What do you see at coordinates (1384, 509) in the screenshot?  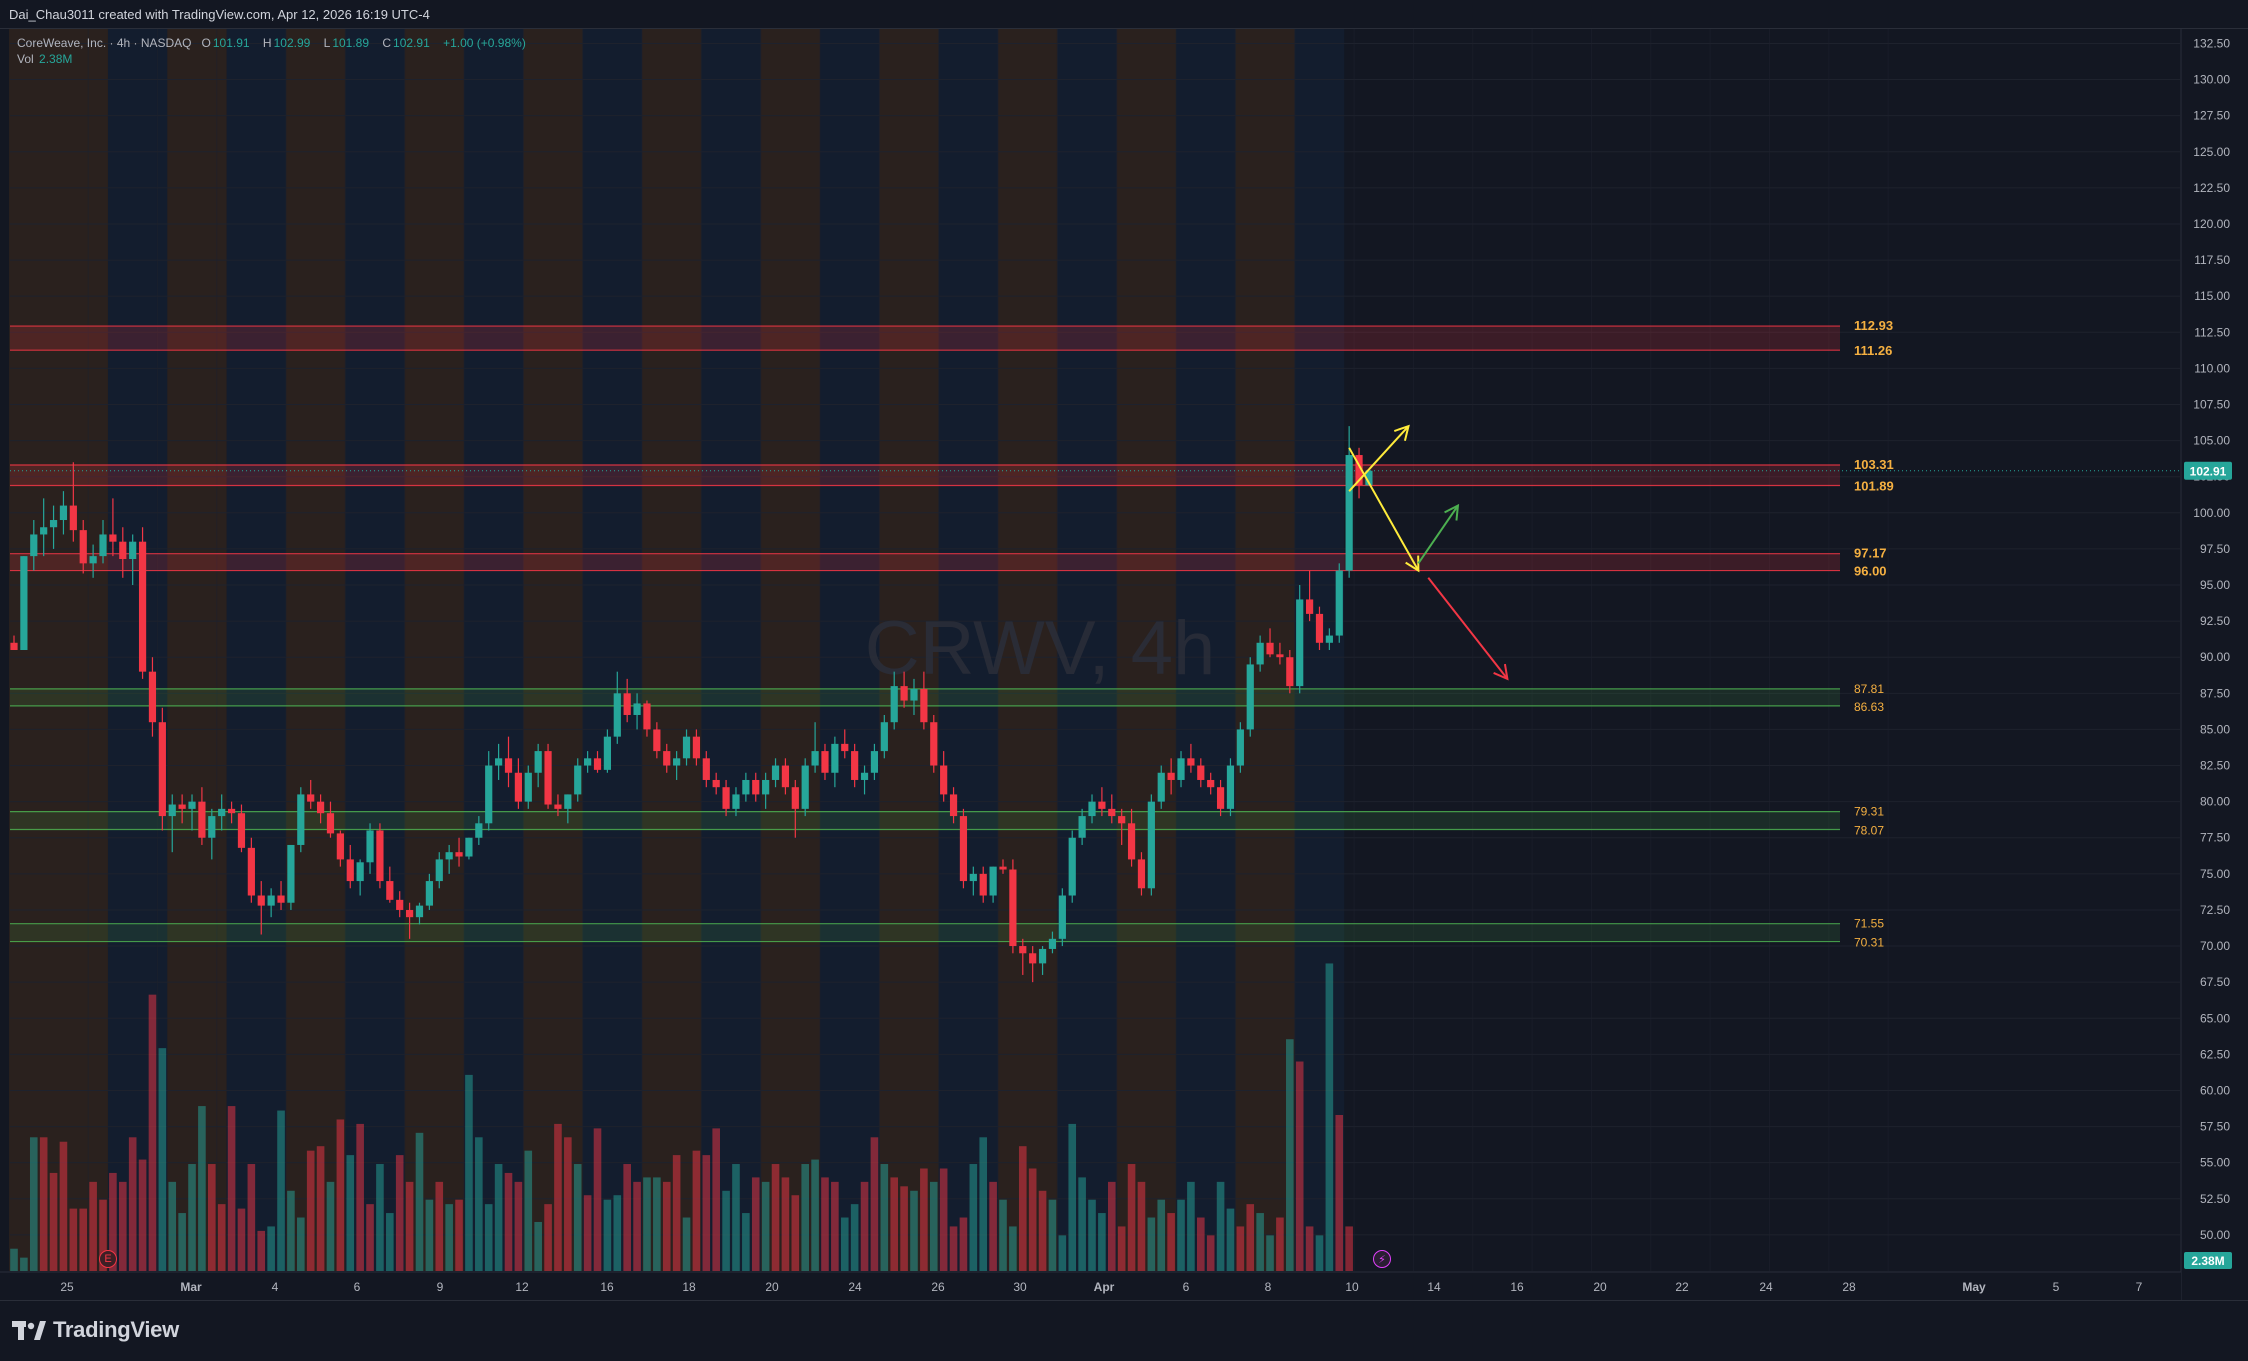 I see `yellow-arrow-shaft` at bounding box center [1384, 509].